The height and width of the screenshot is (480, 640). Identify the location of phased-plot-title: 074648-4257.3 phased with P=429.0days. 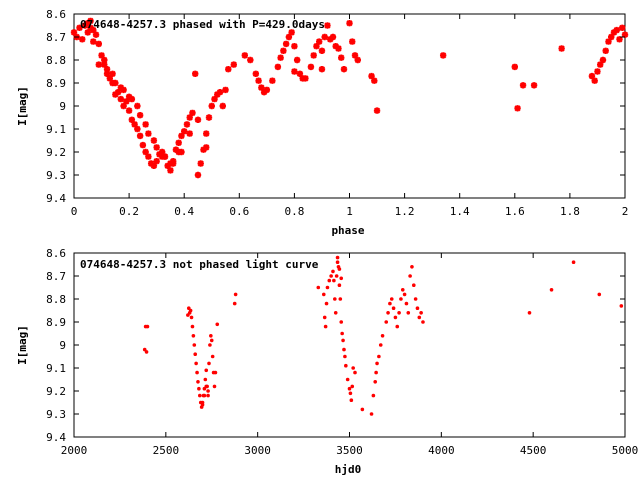
(202, 24).